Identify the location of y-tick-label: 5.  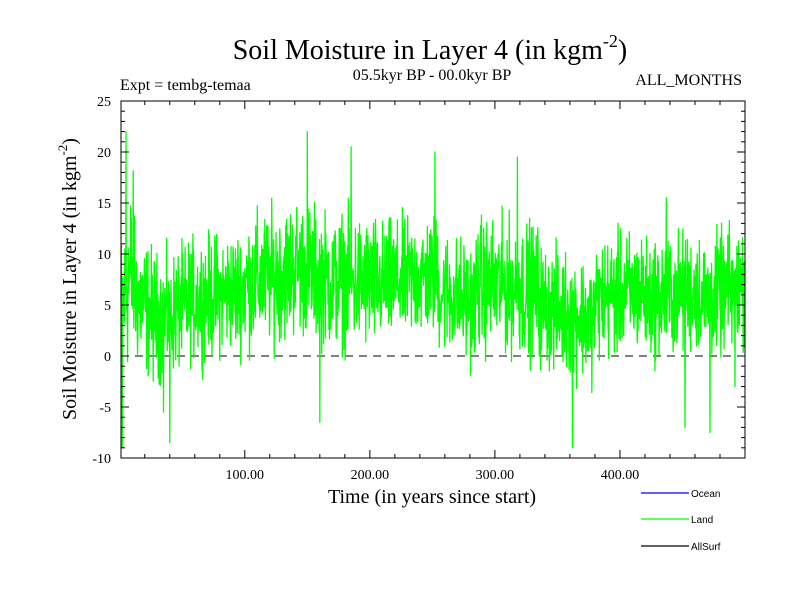
(107, 306).